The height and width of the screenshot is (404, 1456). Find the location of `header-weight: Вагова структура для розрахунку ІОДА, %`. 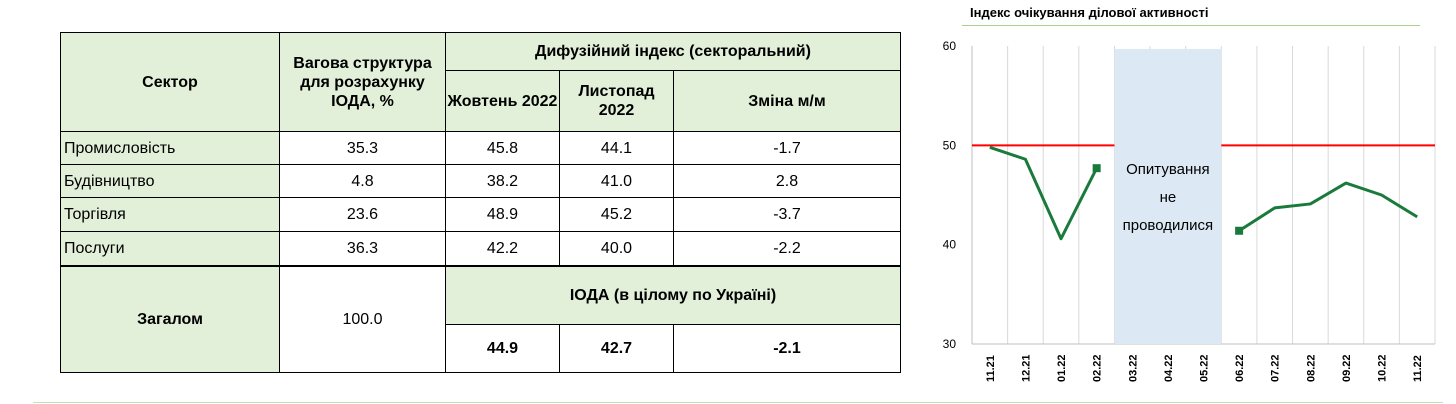

header-weight: Вагова структура для розрахунку ІОДА, % is located at coordinates (362, 82).